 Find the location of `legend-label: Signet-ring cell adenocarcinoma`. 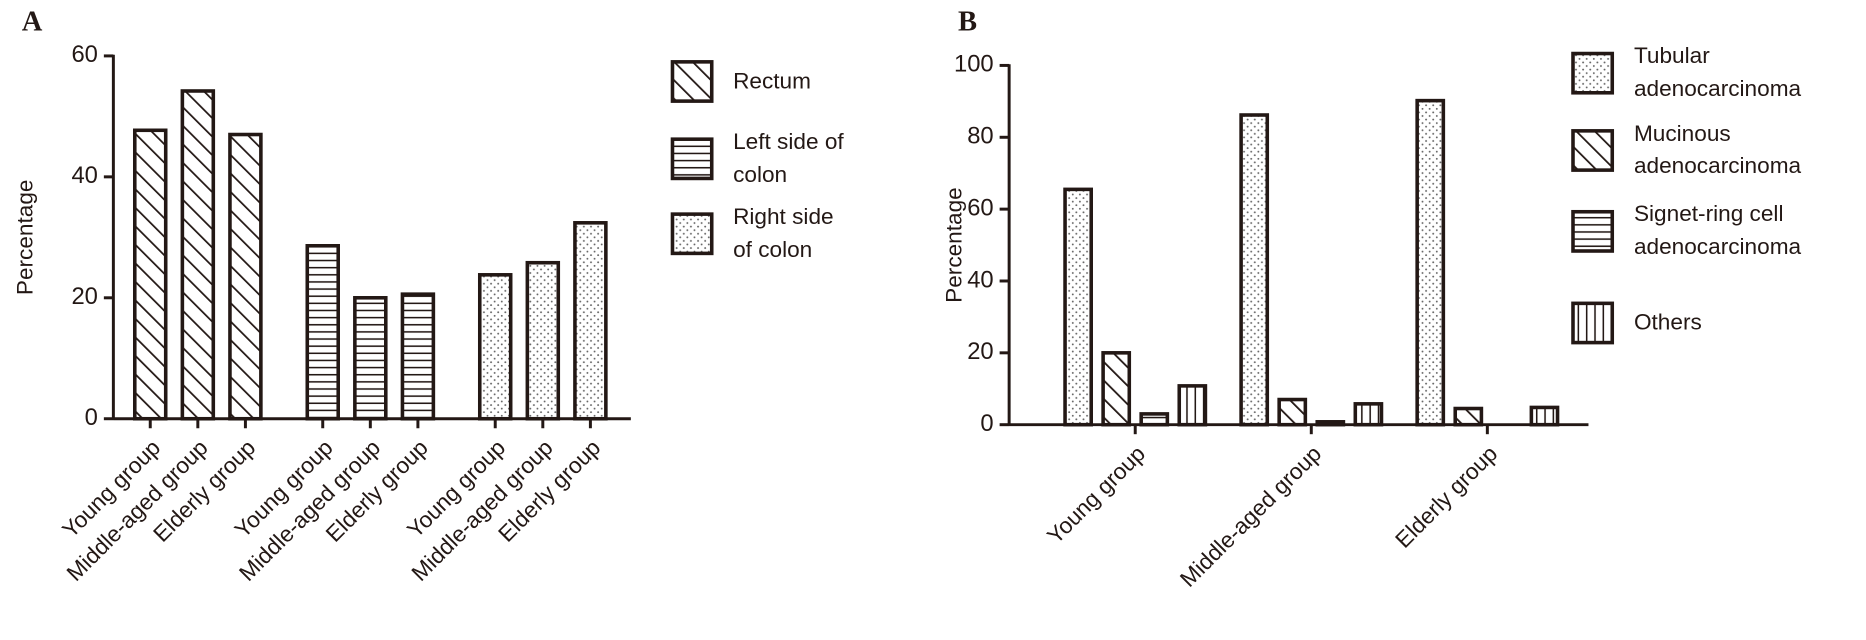

legend-label: Signet-ring cell adenocarcinoma is located at coordinates (1717, 230).